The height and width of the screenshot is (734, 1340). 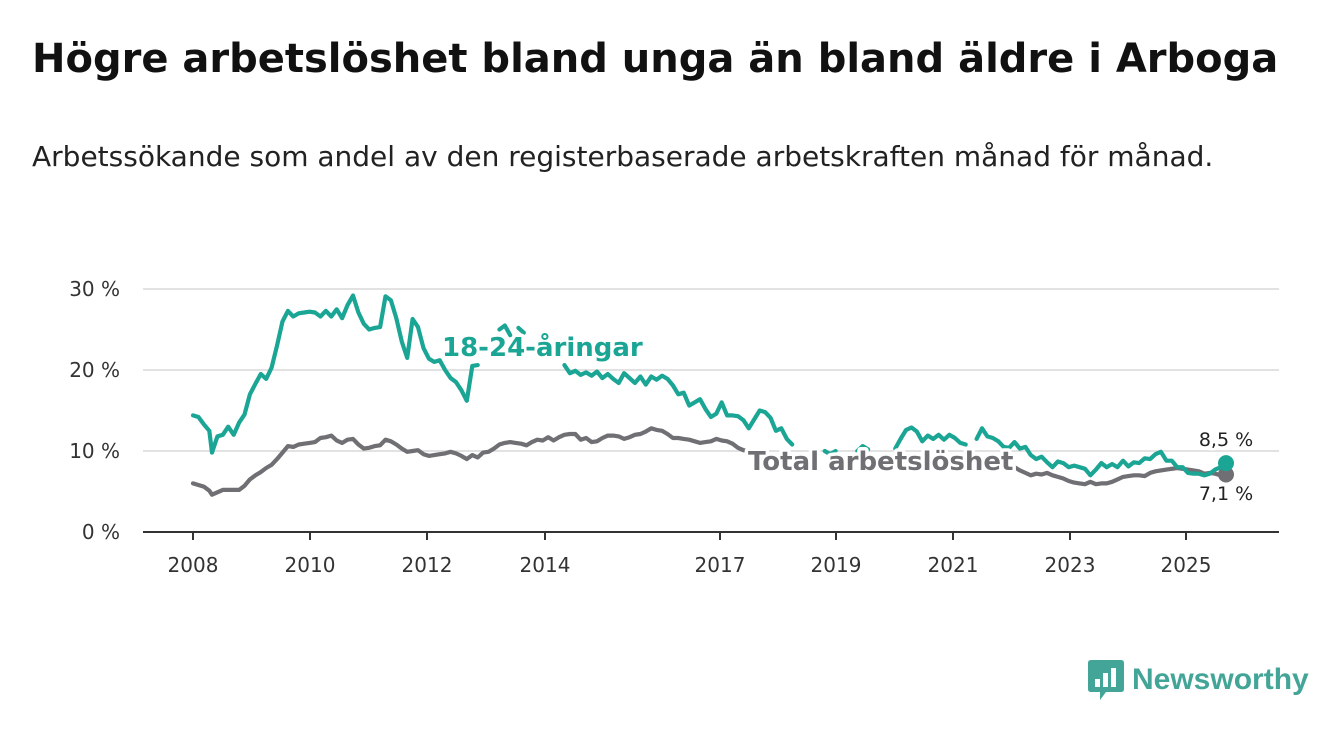 What do you see at coordinates (953, 565) in the screenshot?
I see `x-tick-label: 2021` at bounding box center [953, 565].